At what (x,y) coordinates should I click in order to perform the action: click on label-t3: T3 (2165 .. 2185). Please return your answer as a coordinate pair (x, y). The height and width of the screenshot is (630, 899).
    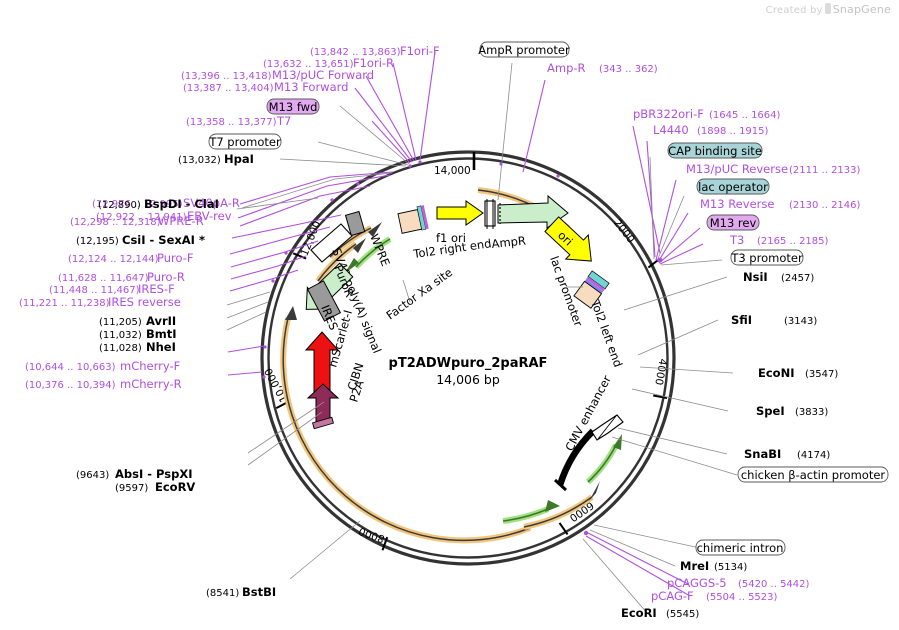
    Looking at the image, I should click on (779, 240).